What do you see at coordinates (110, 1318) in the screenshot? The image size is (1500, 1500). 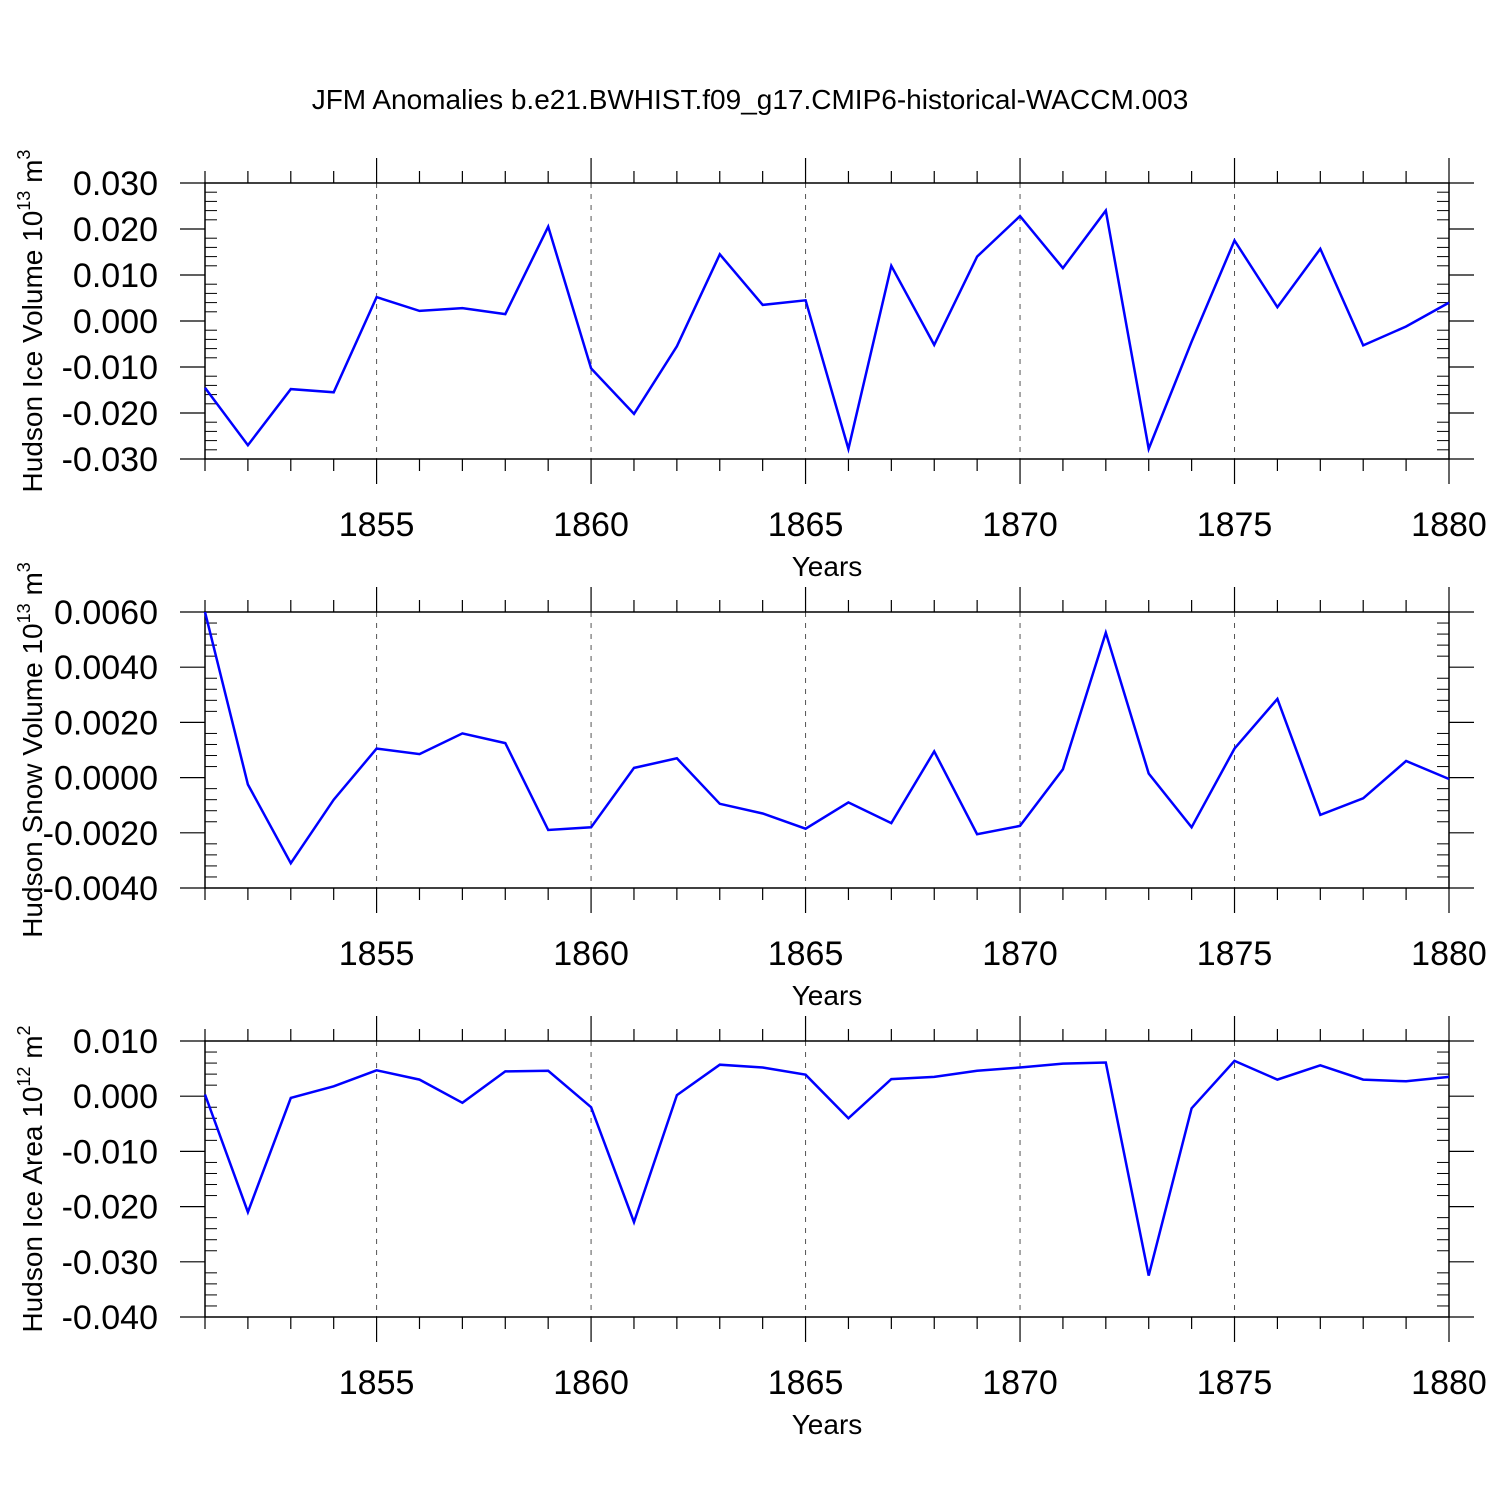 I see `y-tick-label: -0.040` at bounding box center [110, 1318].